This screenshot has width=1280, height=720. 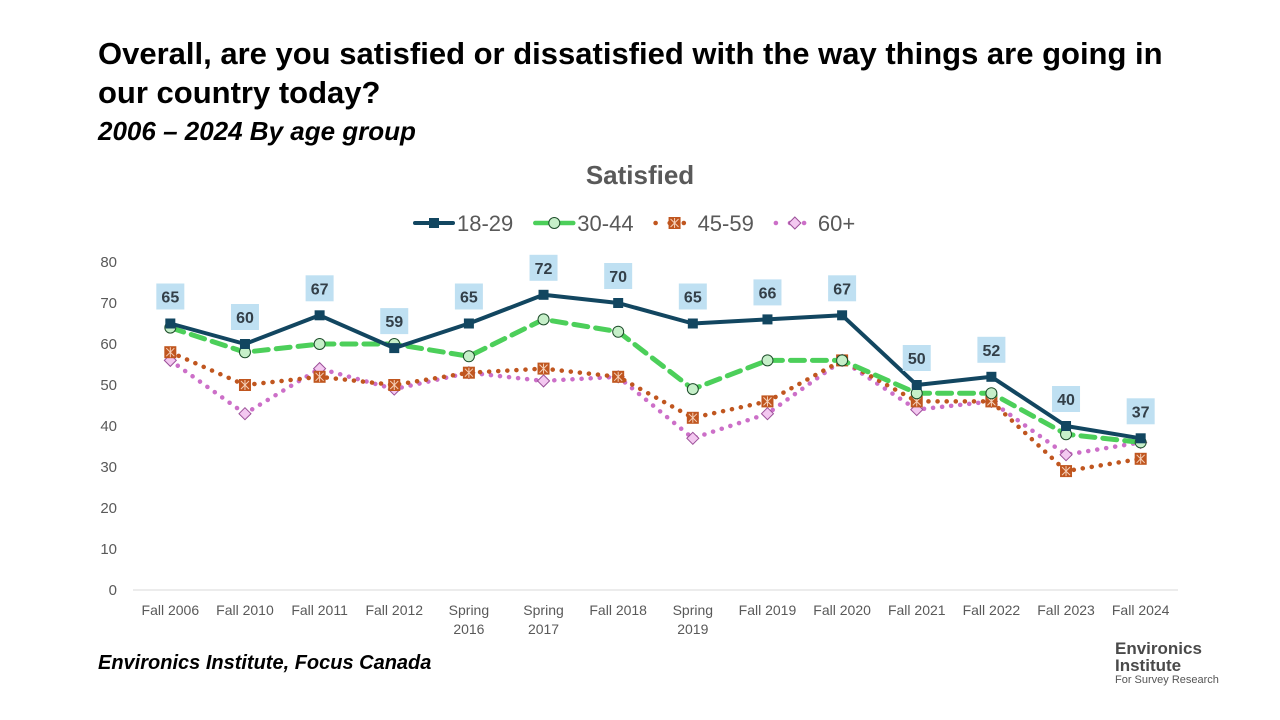 I want to click on y-tick-label: 70, so click(x=108, y=303).